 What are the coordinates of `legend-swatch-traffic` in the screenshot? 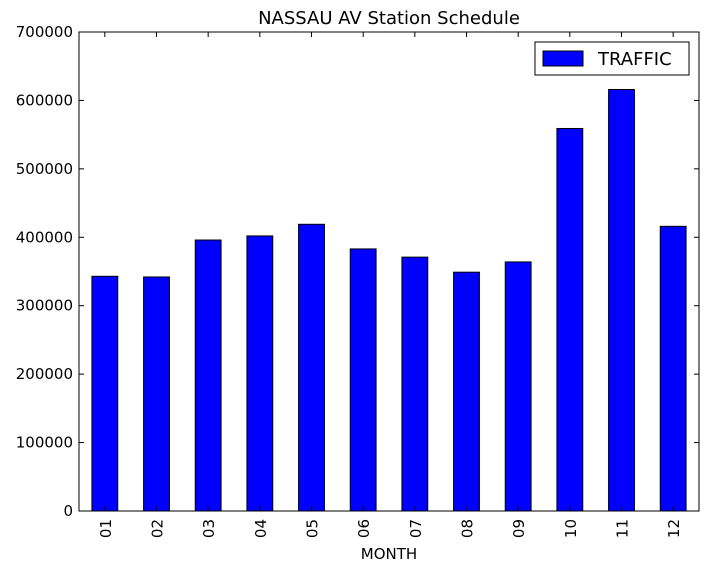 It's located at (563, 58).